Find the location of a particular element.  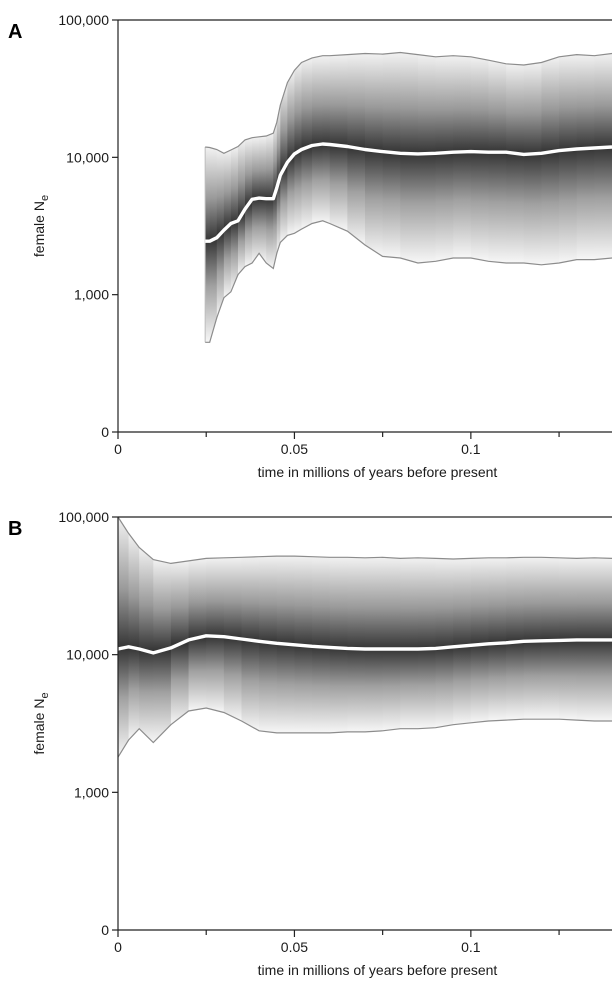

panel-letter: B is located at coordinates (15, 529).